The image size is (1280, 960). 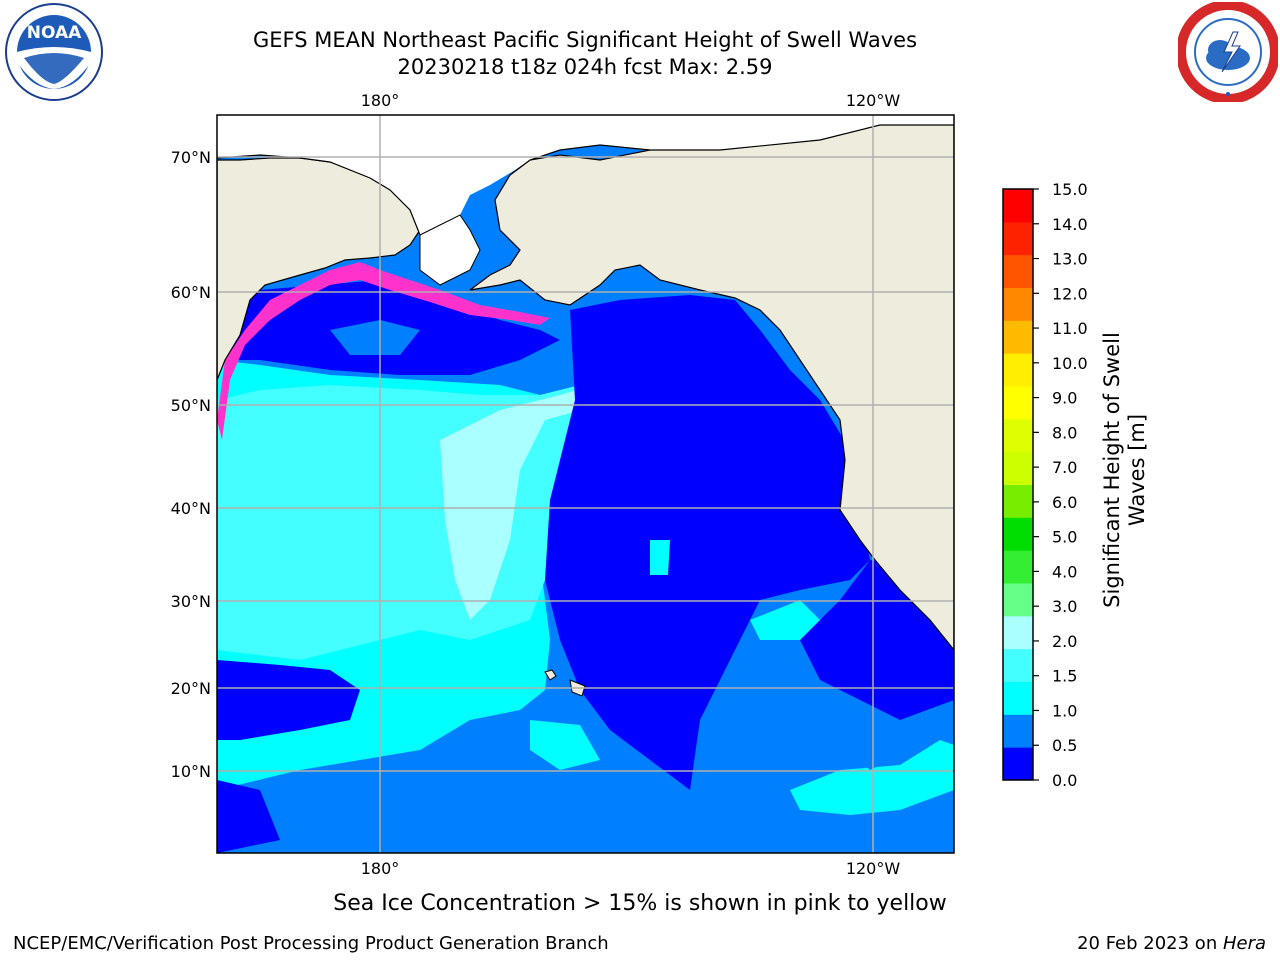 What do you see at coordinates (54, 54) in the screenshot?
I see `noaa-logo: NOAA` at bounding box center [54, 54].